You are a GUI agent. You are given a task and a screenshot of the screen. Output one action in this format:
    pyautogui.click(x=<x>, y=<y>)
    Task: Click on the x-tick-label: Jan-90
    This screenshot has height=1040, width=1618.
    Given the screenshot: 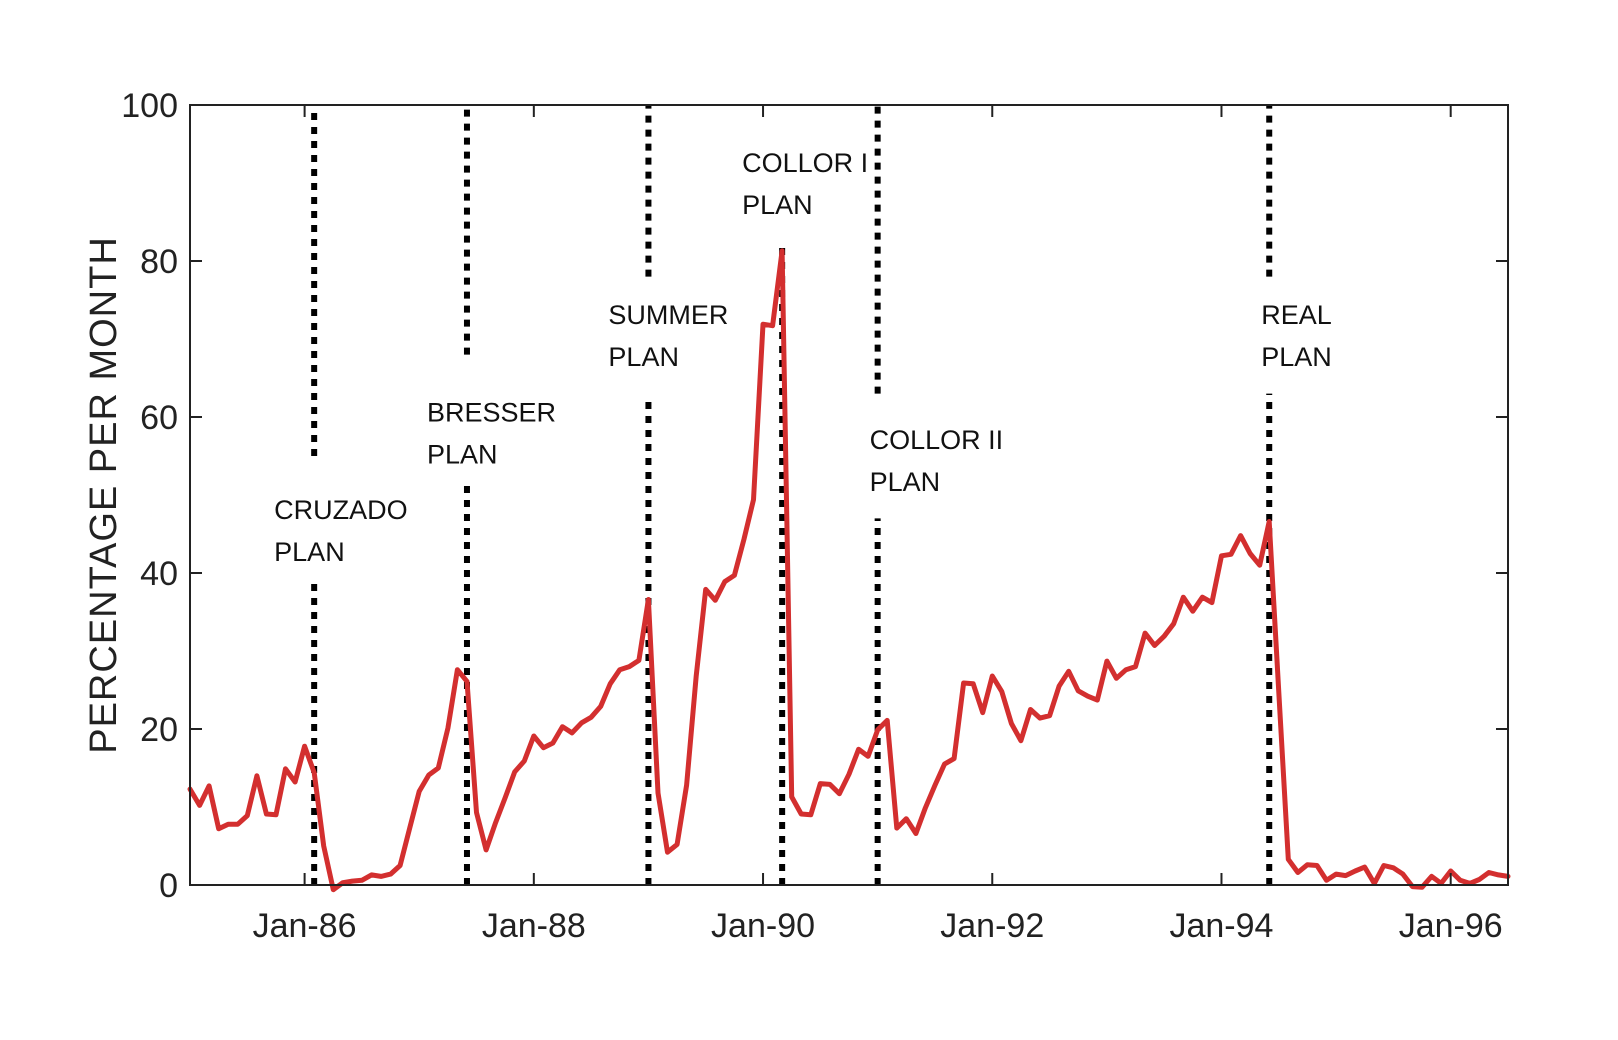 What is the action you would take?
    pyautogui.click(x=763, y=926)
    